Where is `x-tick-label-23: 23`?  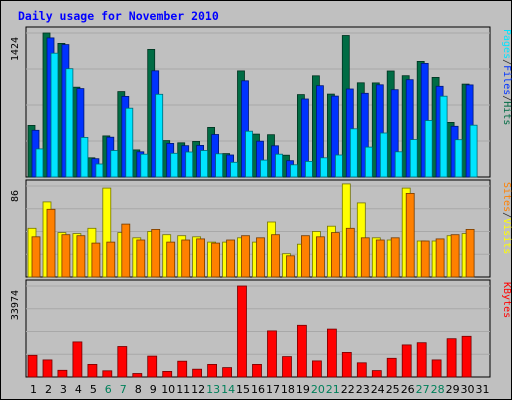
x-tick-label-23: 23 is located at coordinates (363, 389).